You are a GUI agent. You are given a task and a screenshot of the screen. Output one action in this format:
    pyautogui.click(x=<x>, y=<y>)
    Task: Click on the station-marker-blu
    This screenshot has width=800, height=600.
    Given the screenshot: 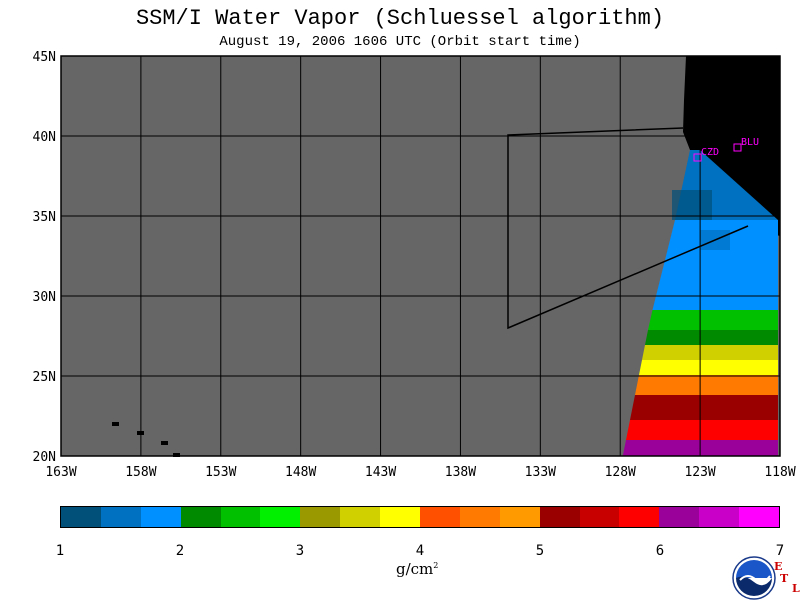 What is the action you would take?
    pyautogui.click(x=737, y=147)
    